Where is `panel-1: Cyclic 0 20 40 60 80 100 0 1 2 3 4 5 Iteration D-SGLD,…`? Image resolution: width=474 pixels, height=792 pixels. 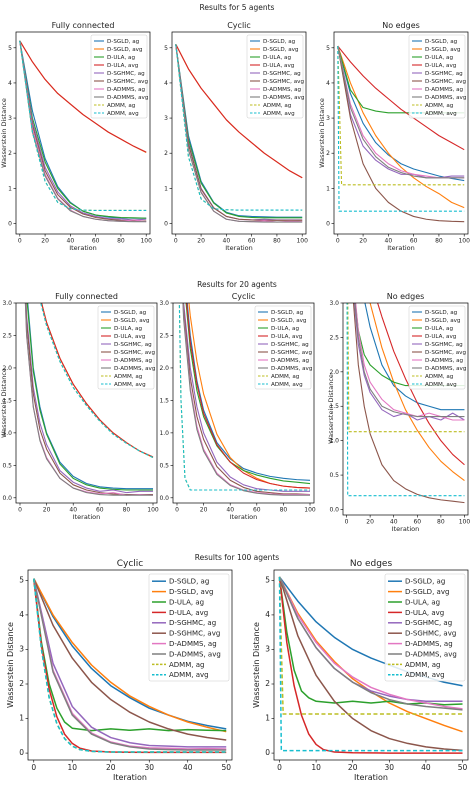
panel-1: Cyclic 0 20 40 60 80 100 0 1 2 3 4 5 Iteration D-SGLD,… is located at coordinates (236, 136).